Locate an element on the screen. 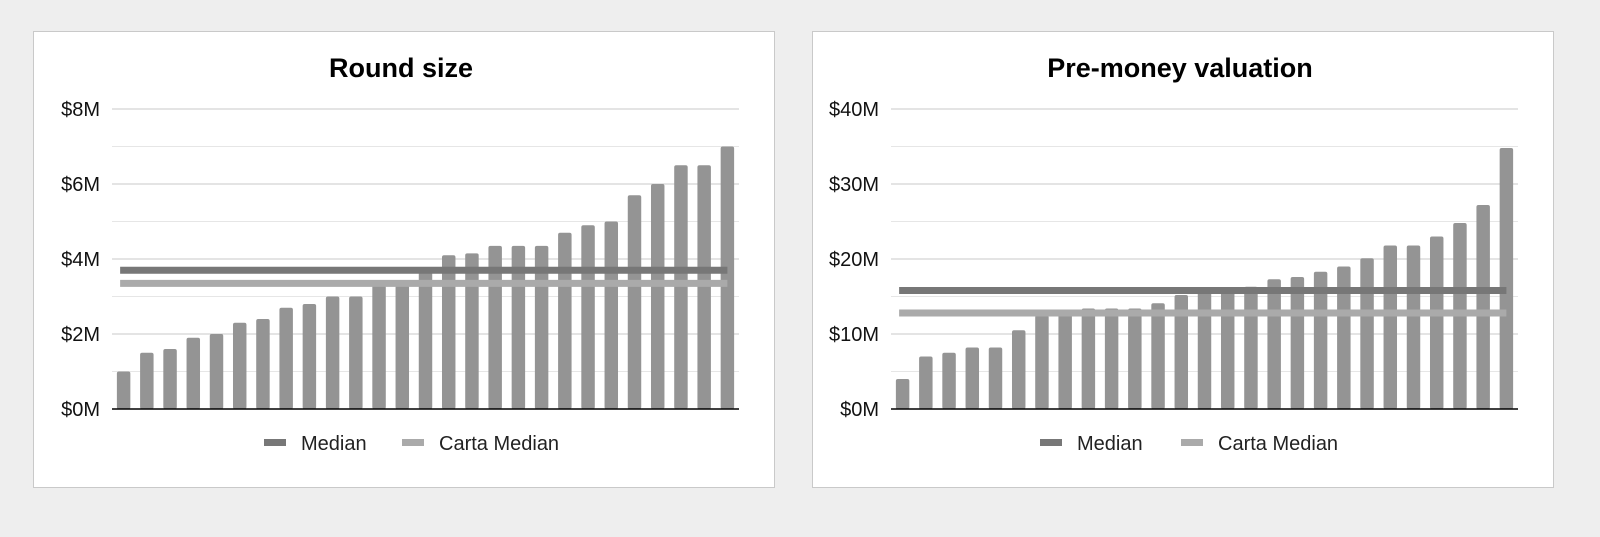 This screenshot has width=1600, height=537. chart-title: Round size is located at coordinates (401, 68).